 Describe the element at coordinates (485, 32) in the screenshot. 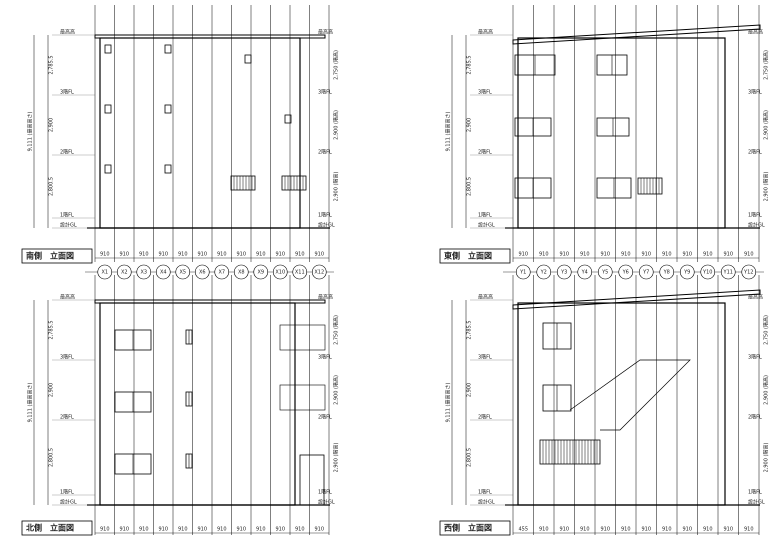

I see `level-label: 最高高` at that location.